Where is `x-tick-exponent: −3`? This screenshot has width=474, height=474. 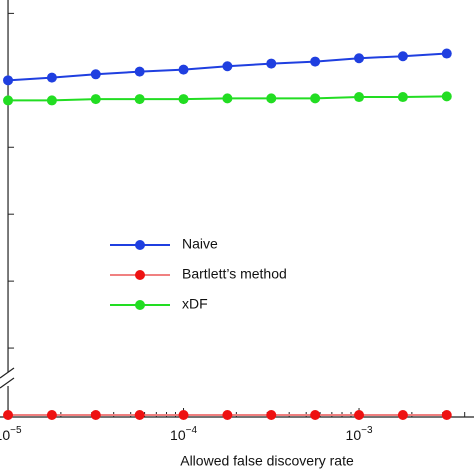 x-tick-exponent: −3 is located at coordinates (367, 430).